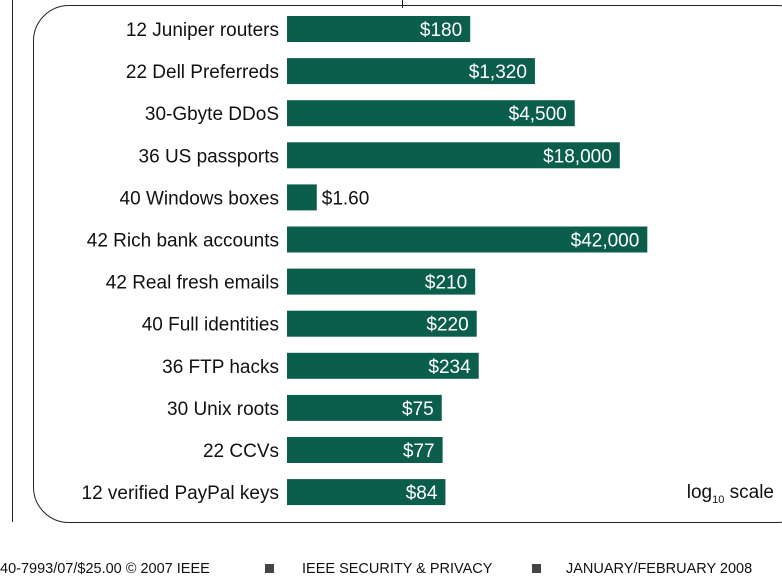 This screenshot has width=782, height=581. Describe the element at coordinates (212, 114) in the screenshot. I see `category-label: 30-Gbyte DDoS` at that location.